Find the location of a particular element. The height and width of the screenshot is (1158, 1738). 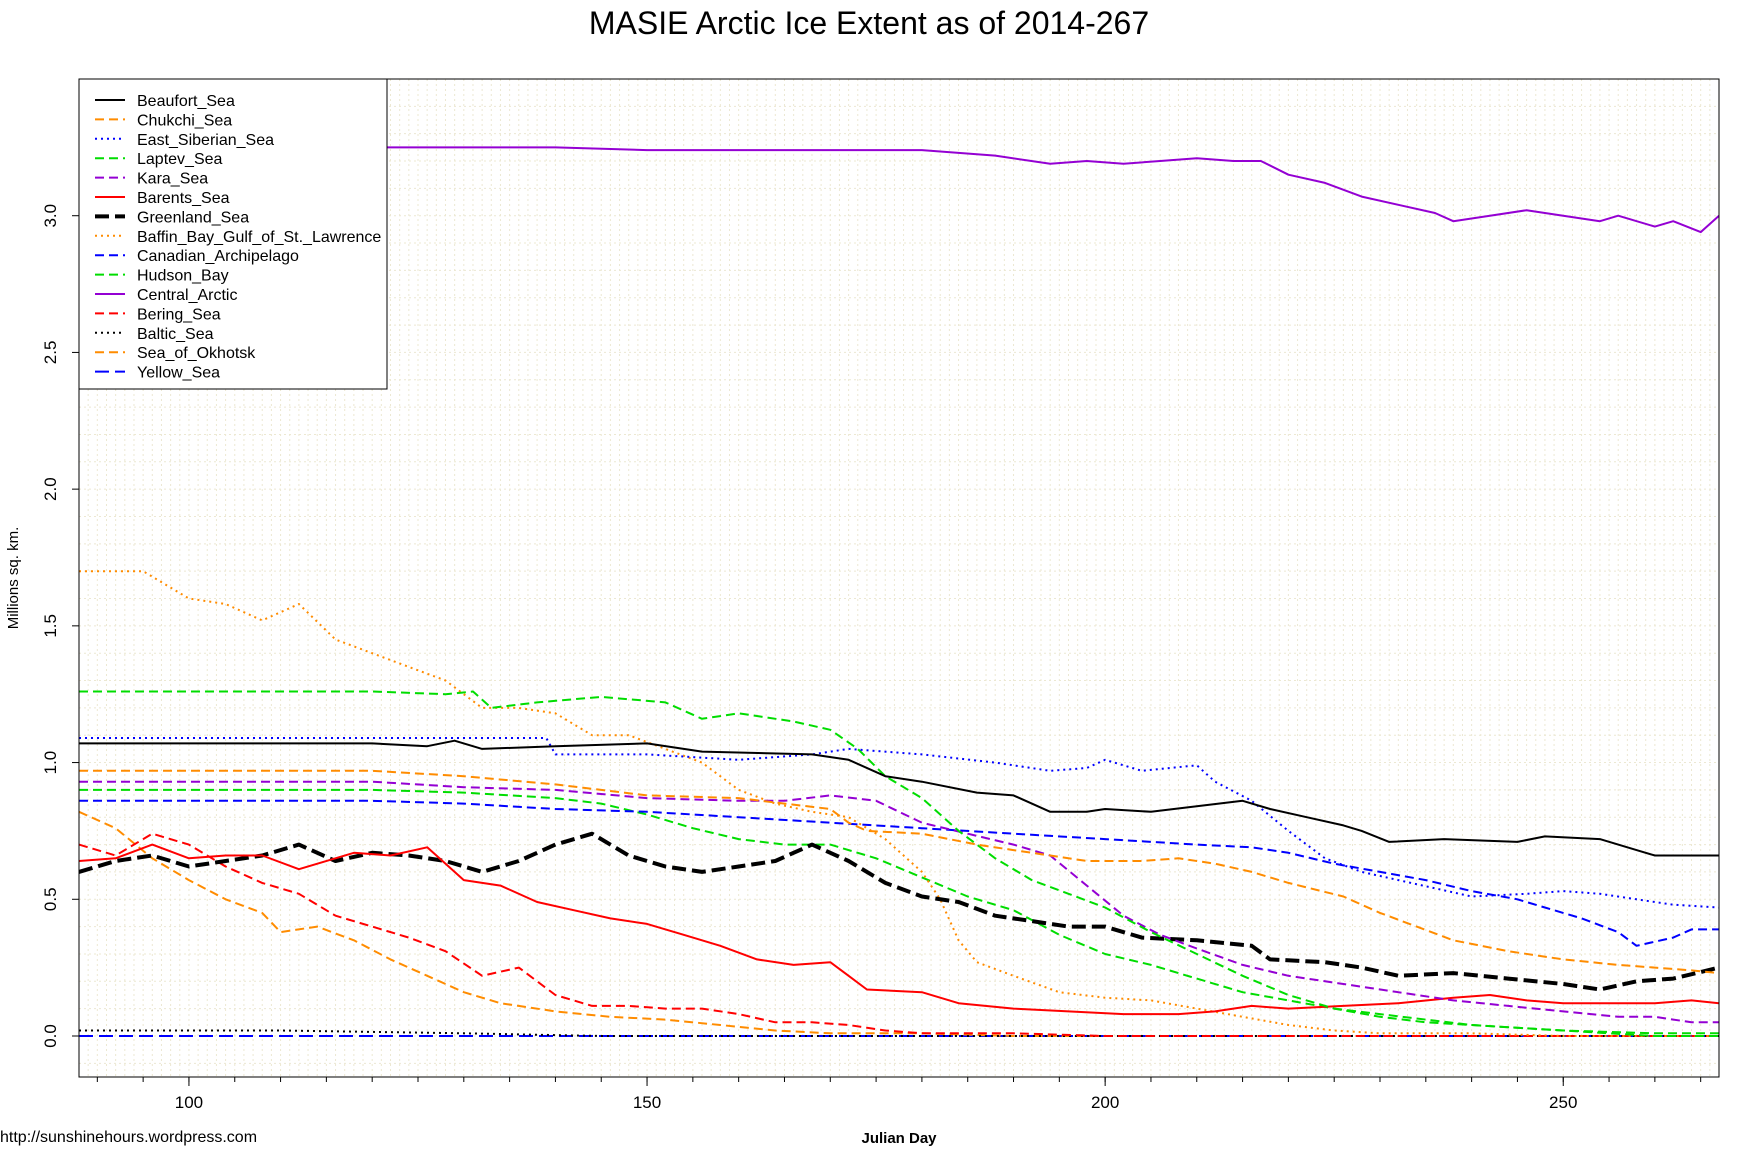

series-line-greenland-sea is located at coordinates (899, 911).